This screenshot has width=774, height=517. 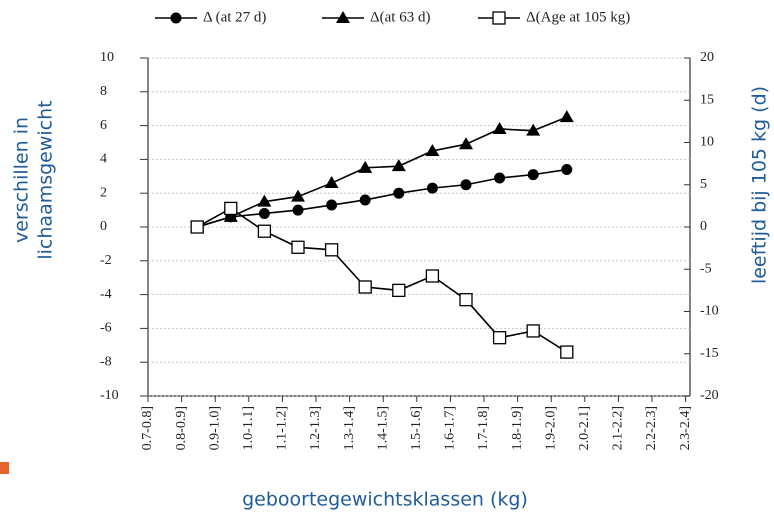 What do you see at coordinates (584, 428) in the screenshot?
I see `x-tick-label: 2.0-2.1]` at bounding box center [584, 428].